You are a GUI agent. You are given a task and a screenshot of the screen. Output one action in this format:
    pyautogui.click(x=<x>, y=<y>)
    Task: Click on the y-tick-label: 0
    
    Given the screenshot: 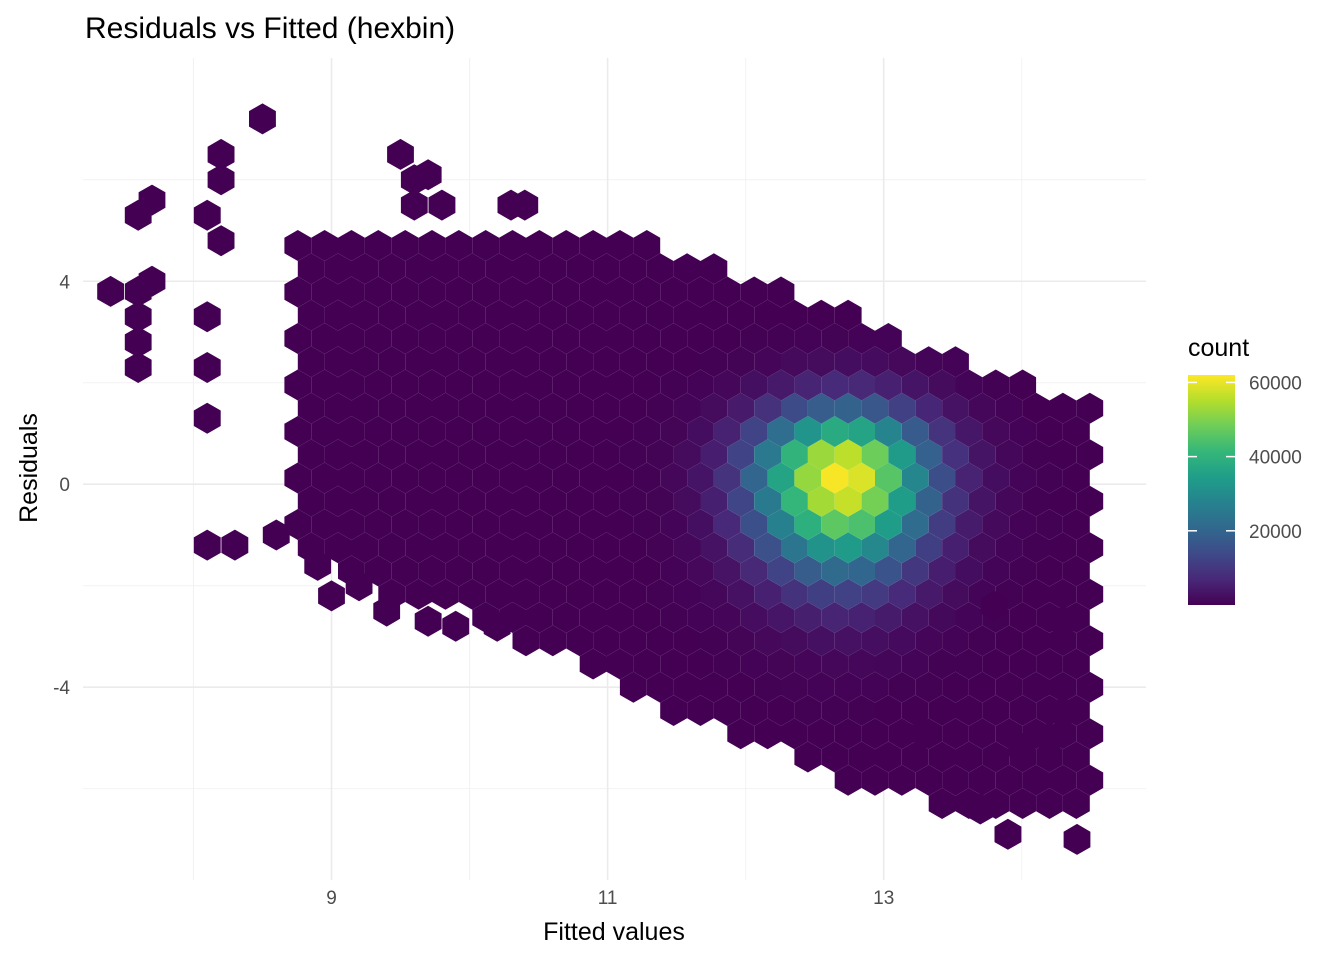 What is the action you would take?
    pyautogui.click(x=64, y=485)
    